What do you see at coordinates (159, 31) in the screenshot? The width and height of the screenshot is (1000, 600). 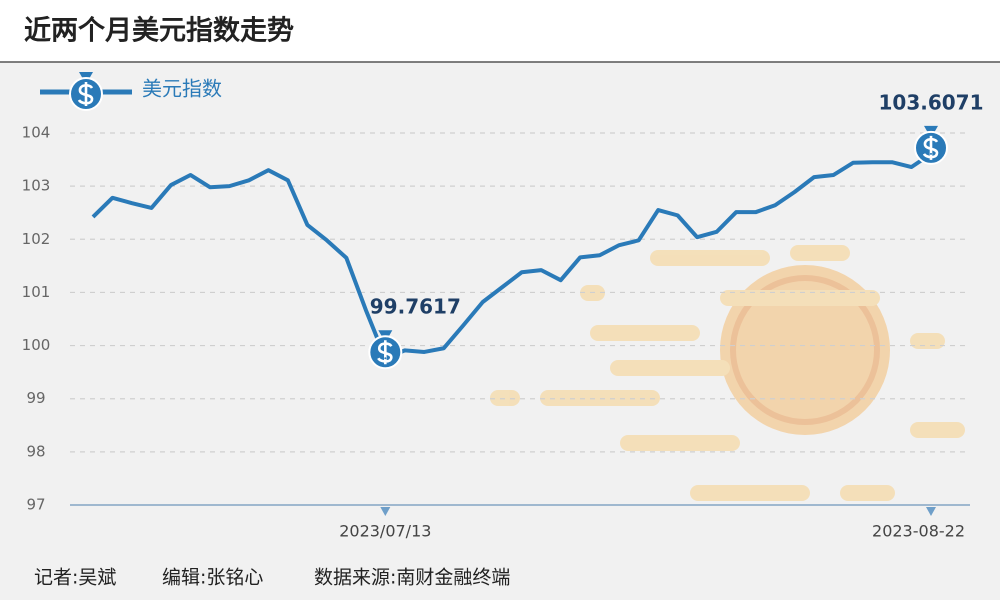 I see `chart-title: 近两个月美元指数走势` at bounding box center [159, 31].